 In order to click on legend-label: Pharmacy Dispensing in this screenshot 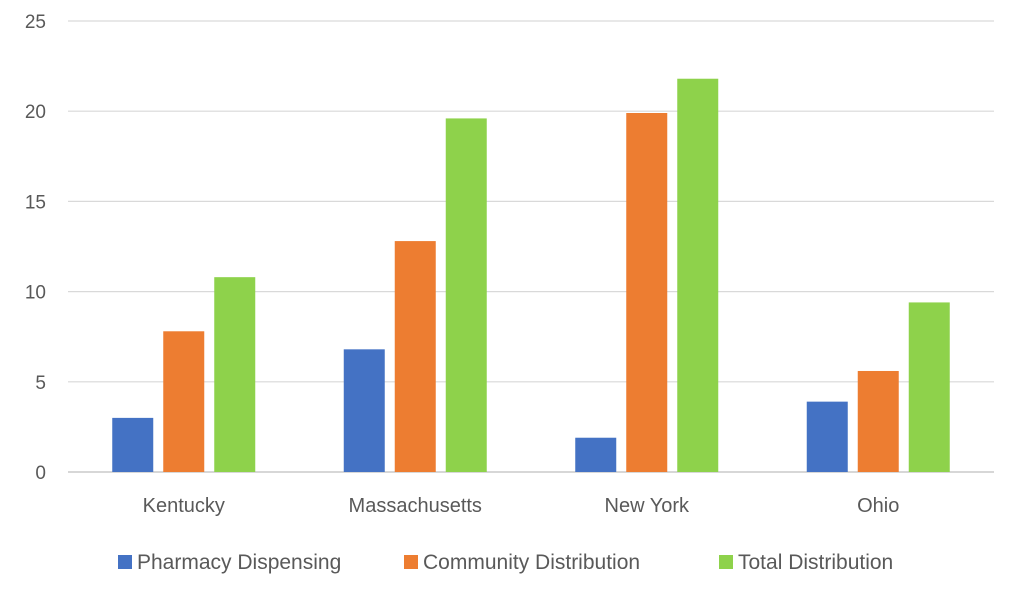, I will do `click(239, 562)`.